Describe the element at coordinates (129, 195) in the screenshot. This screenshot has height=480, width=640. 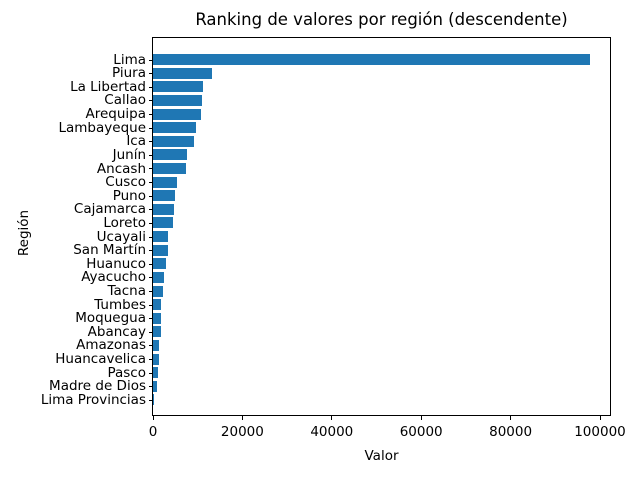
I see `y-tick-label: Puno` at that location.